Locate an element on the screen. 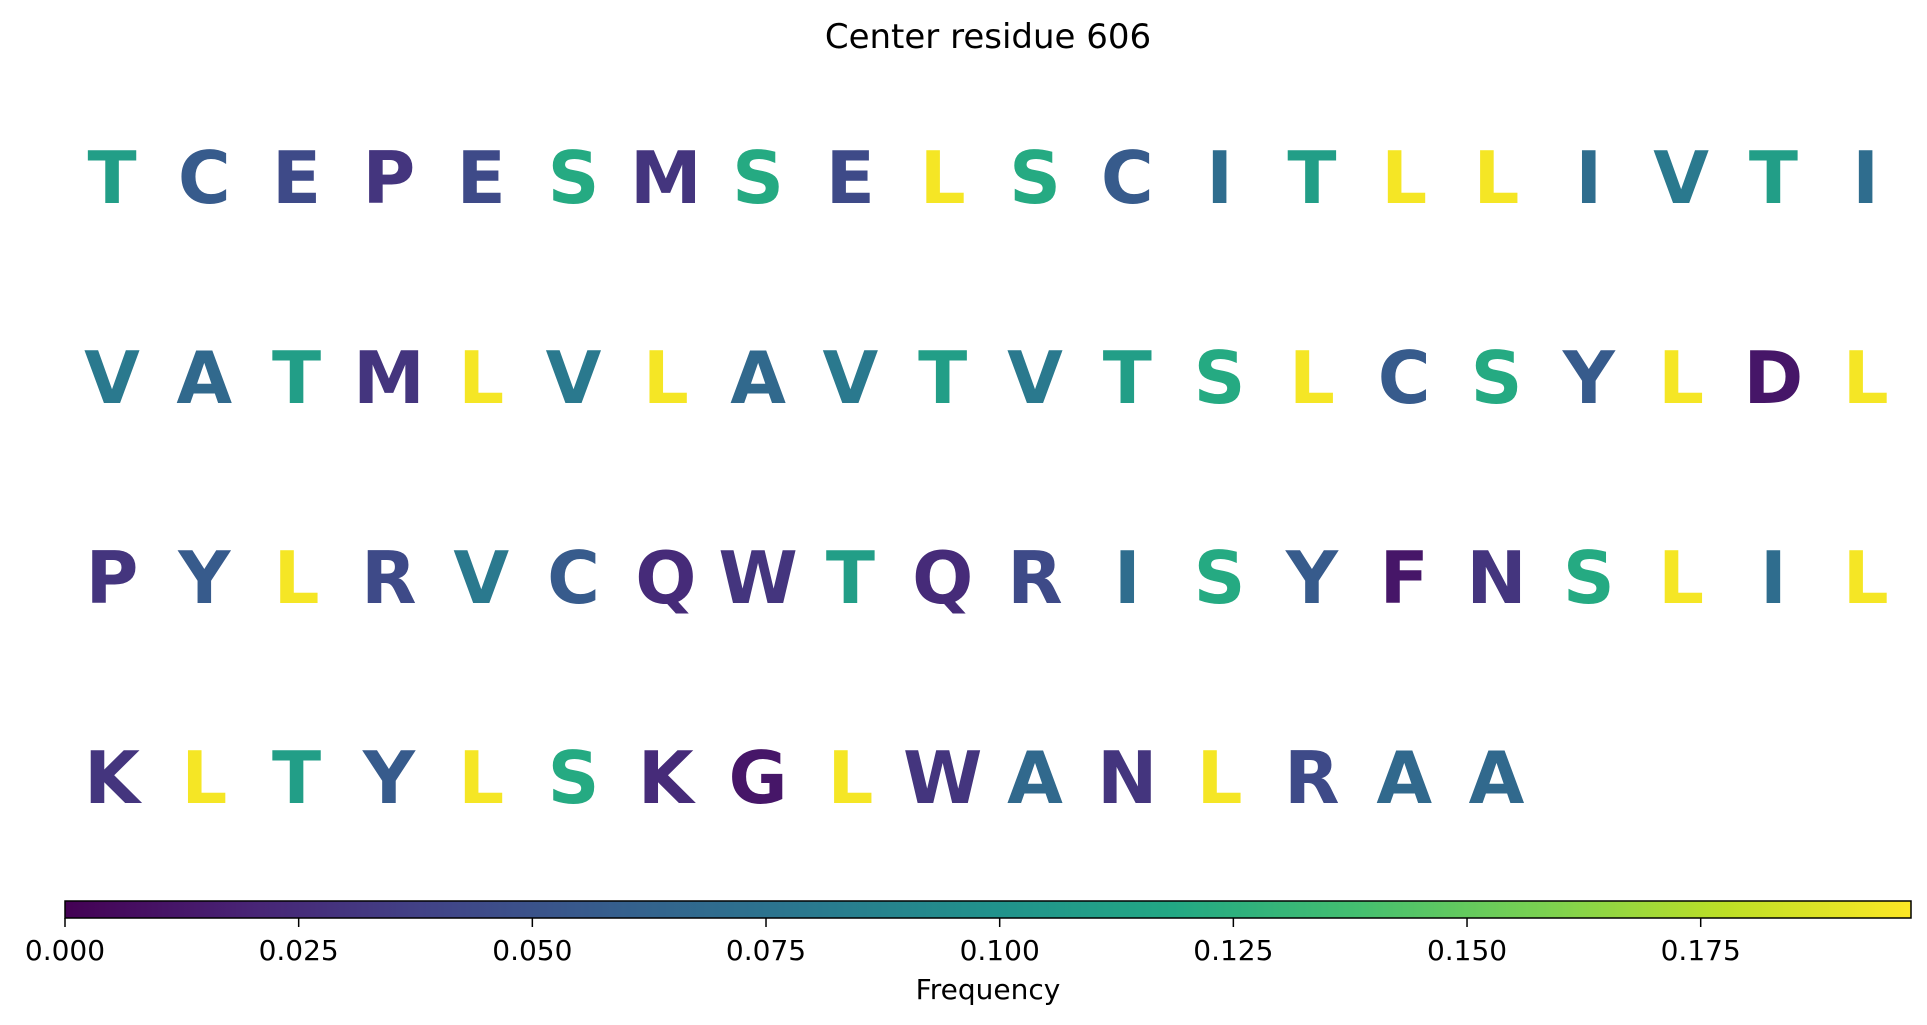 Image resolution: width=1927 pixels, height=1025 pixels. colorbar-tick-label: 0.100 is located at coordinates (1000, 950).